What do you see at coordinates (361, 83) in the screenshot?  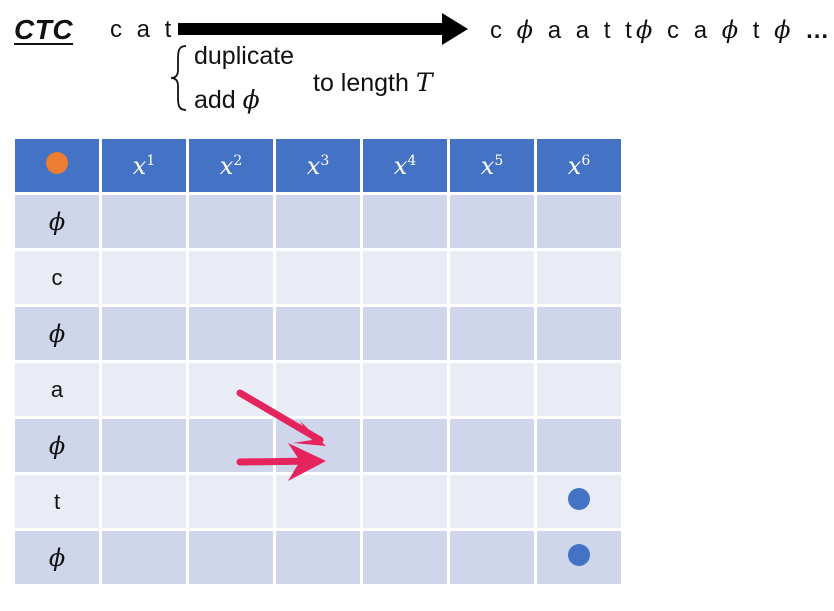 I see `to-length-text: to length` at bounding box center [361, 83].